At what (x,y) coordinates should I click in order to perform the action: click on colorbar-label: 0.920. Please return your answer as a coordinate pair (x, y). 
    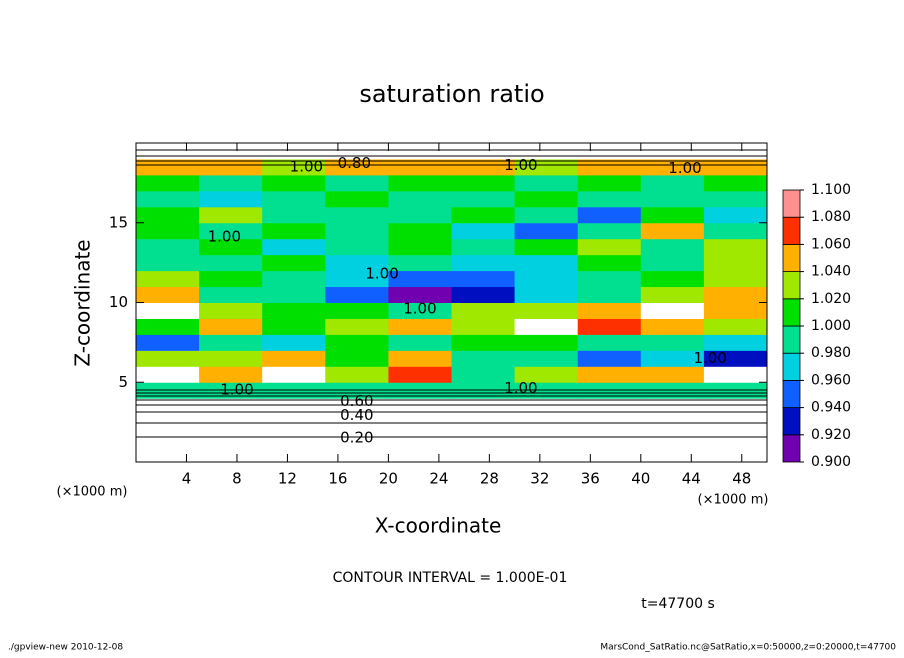
    Looking at the image, I should click on (831, 435).